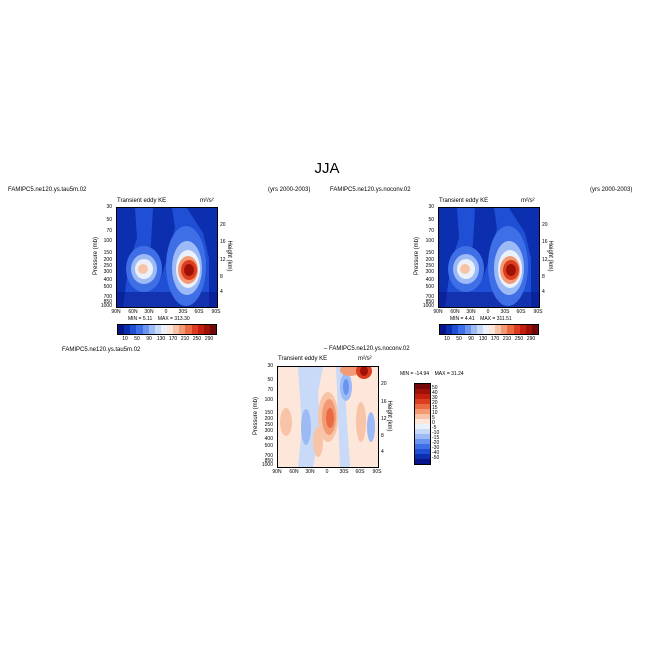  I want to click on colorbar-label: -20, so click(436, 443).